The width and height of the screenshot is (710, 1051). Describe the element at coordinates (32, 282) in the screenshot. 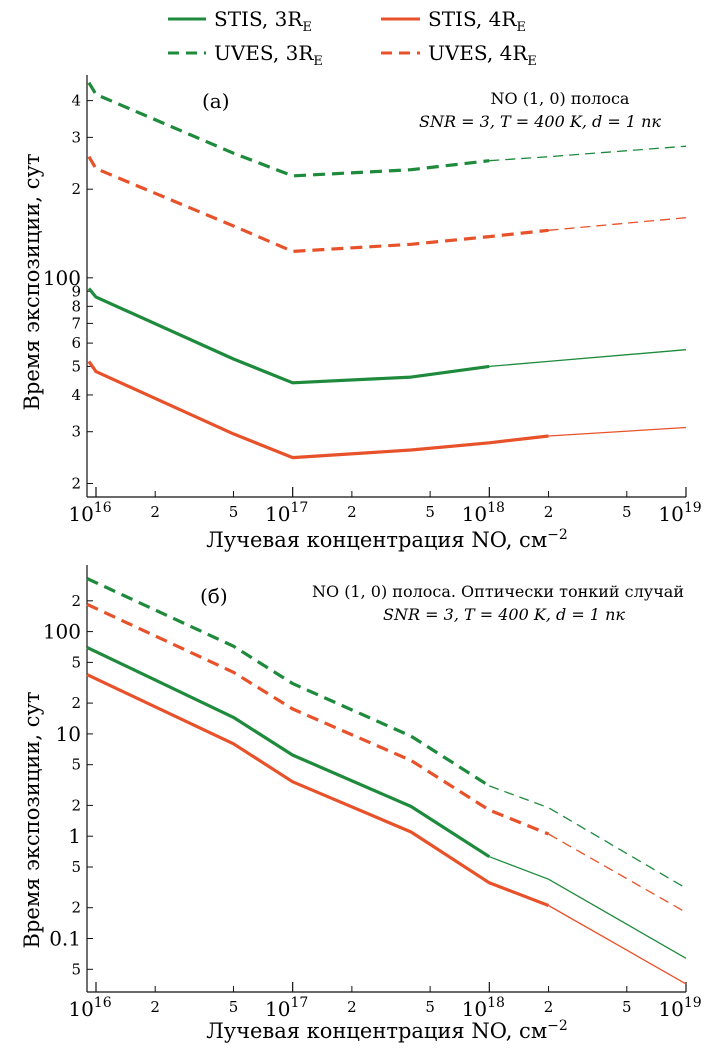

I see `panel-a-ylabel: Время экспозиции, сут` at that location.